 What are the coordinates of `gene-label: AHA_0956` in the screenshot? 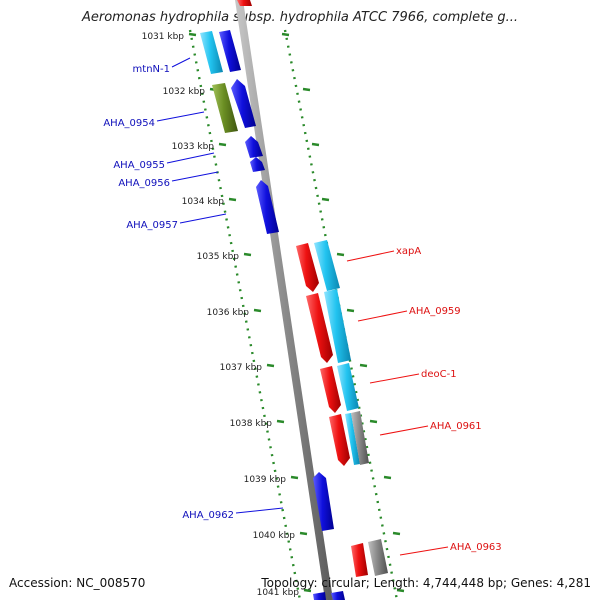 It's located at (144, 183).